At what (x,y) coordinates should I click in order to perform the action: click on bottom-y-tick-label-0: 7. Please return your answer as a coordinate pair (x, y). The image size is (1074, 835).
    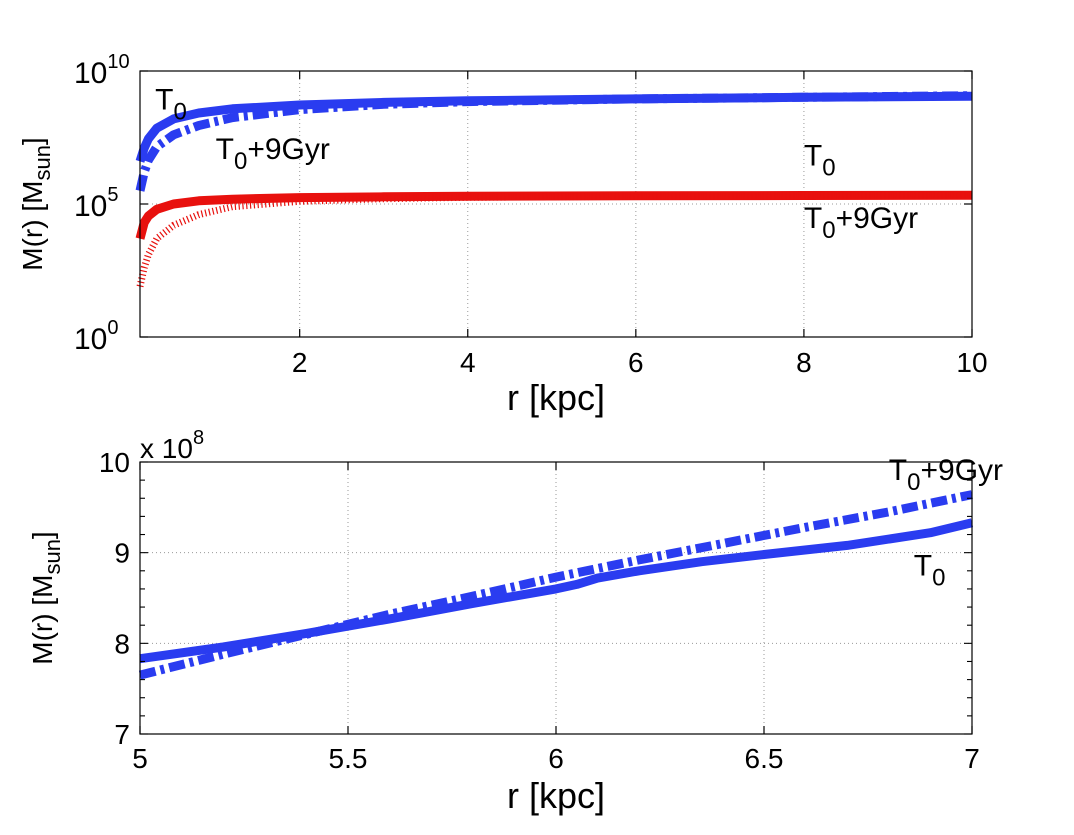
    Looking at the image, I should click on (122, 734).